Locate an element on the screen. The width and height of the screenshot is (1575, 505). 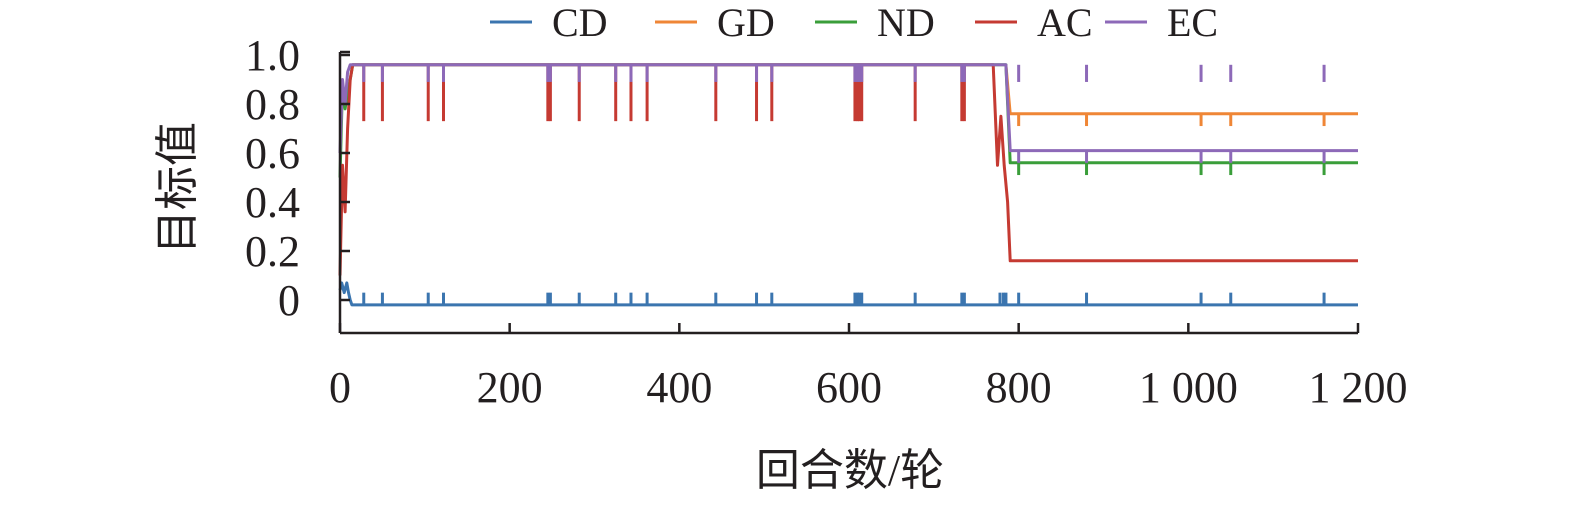
series-ec is located at coordinates (848, 113).